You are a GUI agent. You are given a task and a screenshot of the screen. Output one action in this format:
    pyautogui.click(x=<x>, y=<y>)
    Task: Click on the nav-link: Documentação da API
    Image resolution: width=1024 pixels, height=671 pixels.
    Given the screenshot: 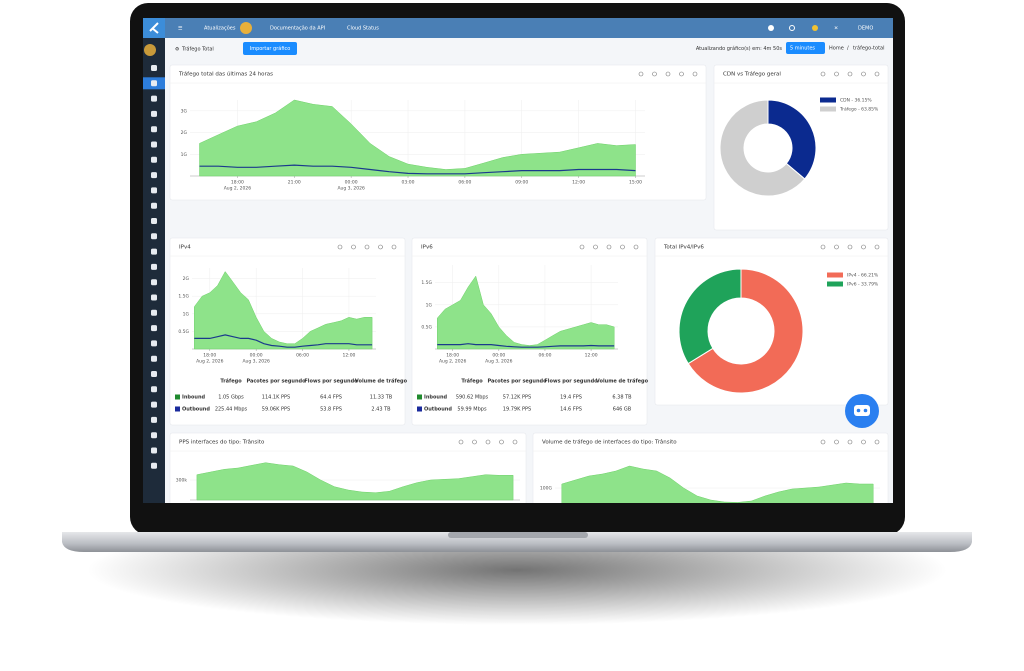 What is the action you would take?
    pyautogui.click(x=297, y=29)
    